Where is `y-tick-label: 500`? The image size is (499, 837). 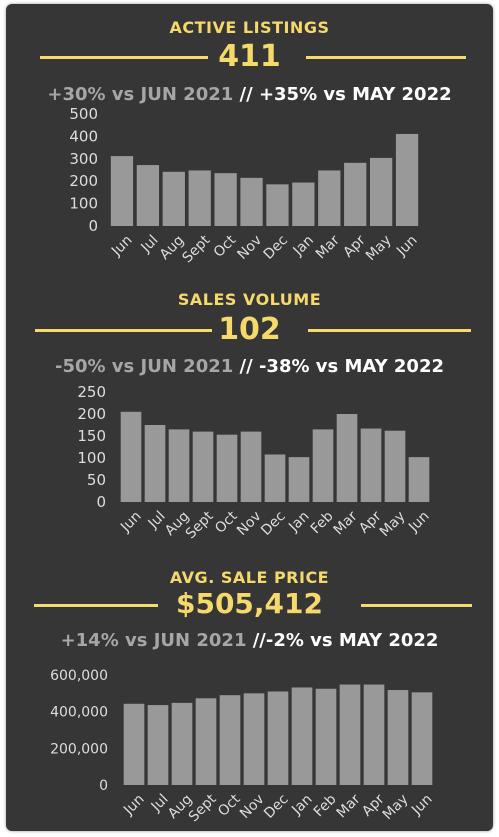 y-tick-label: 500 is located at coordinates (83, 114).